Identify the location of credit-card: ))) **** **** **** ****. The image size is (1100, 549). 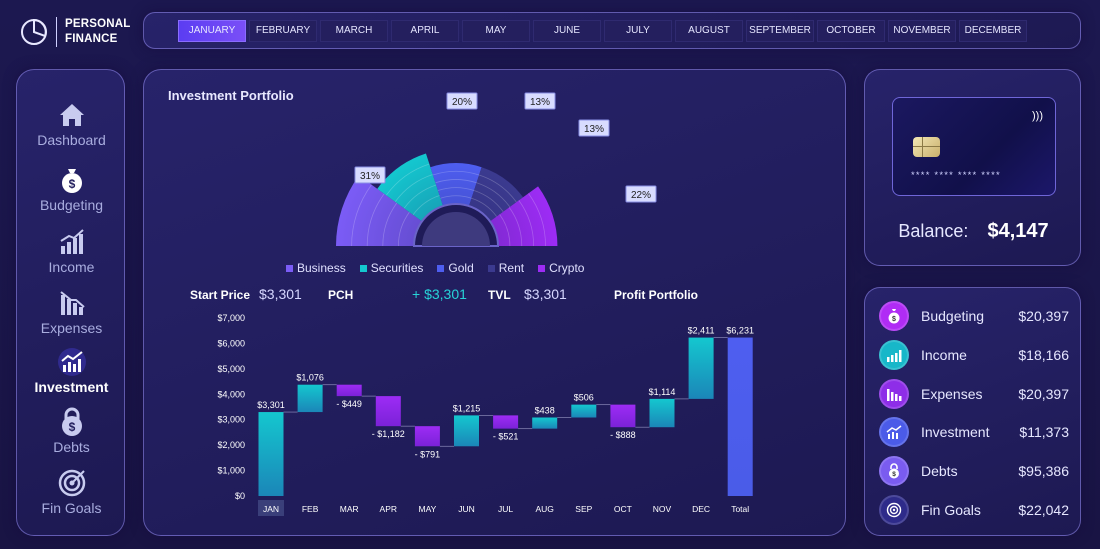
(974, 146).